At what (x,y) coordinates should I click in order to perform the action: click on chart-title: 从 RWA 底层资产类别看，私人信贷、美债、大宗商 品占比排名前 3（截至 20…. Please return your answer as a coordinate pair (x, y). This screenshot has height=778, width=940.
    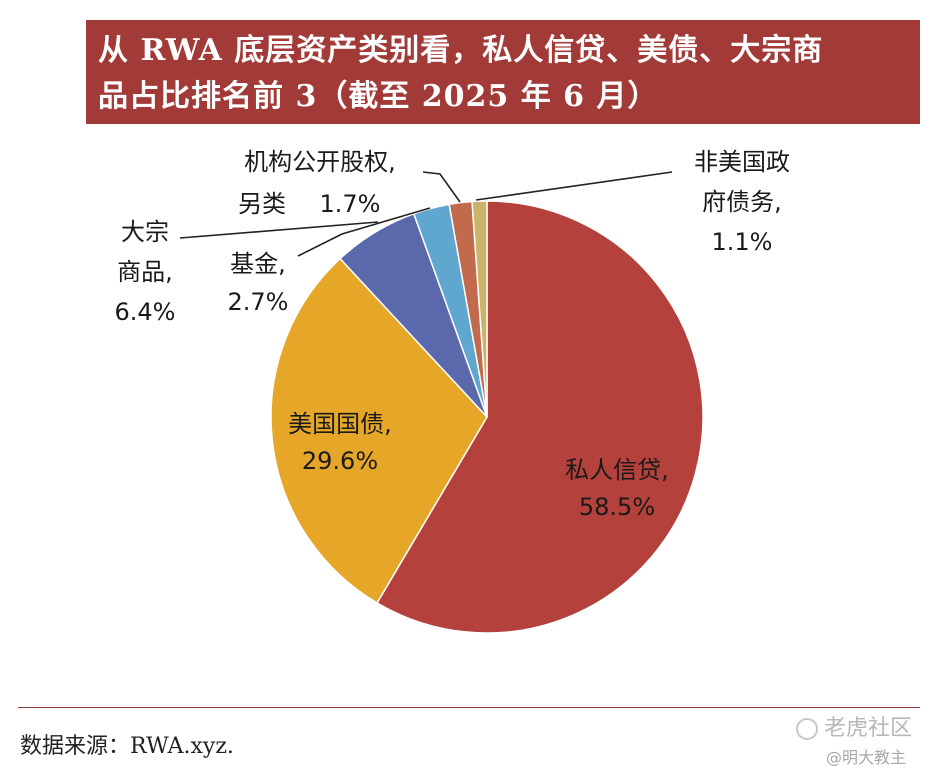
    Looking at the image, I should click on (503, 72).